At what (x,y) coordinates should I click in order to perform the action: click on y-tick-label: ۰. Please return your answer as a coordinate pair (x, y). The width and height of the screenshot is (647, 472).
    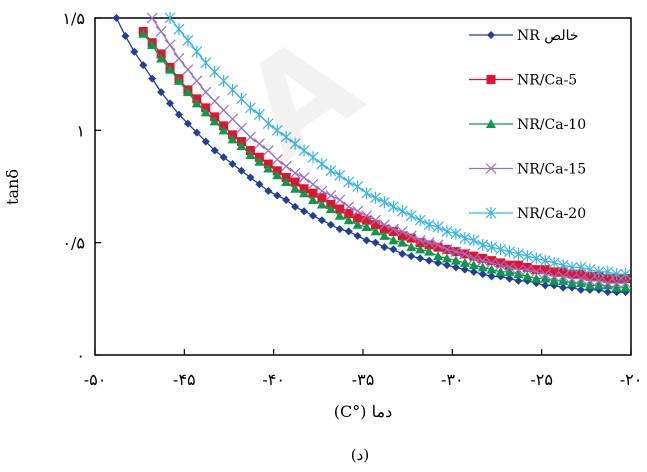
    Looking at the image, I should click on (80, 355).